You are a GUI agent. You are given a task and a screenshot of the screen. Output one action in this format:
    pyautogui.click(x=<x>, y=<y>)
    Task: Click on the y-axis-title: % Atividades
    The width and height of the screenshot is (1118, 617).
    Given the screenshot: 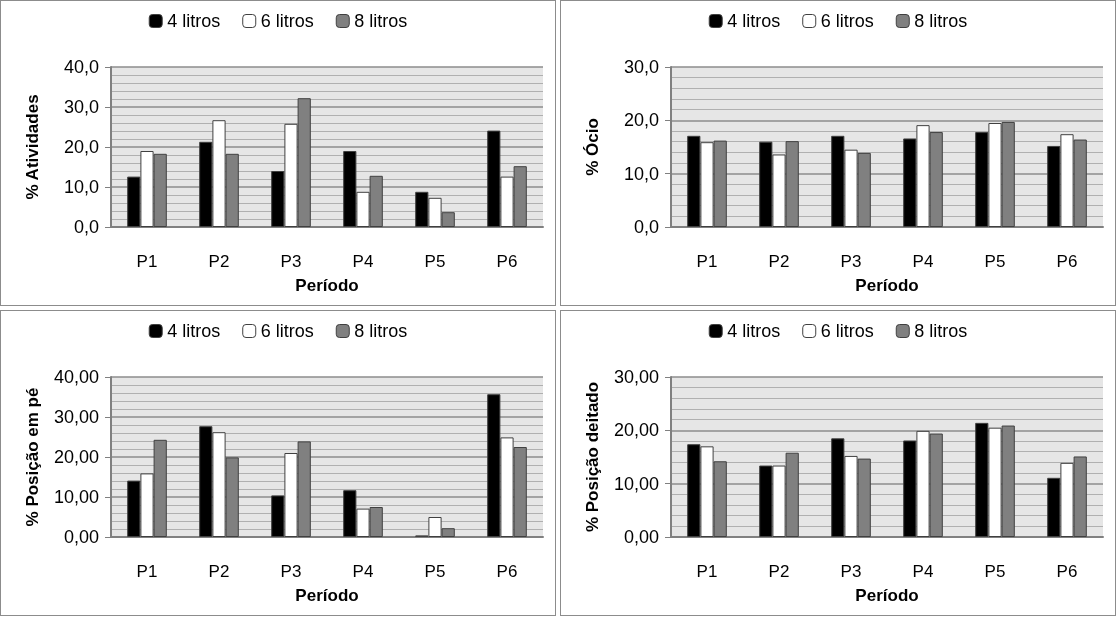 What is the action you would take?
    pyautogui.click(x=32, y=147)
    